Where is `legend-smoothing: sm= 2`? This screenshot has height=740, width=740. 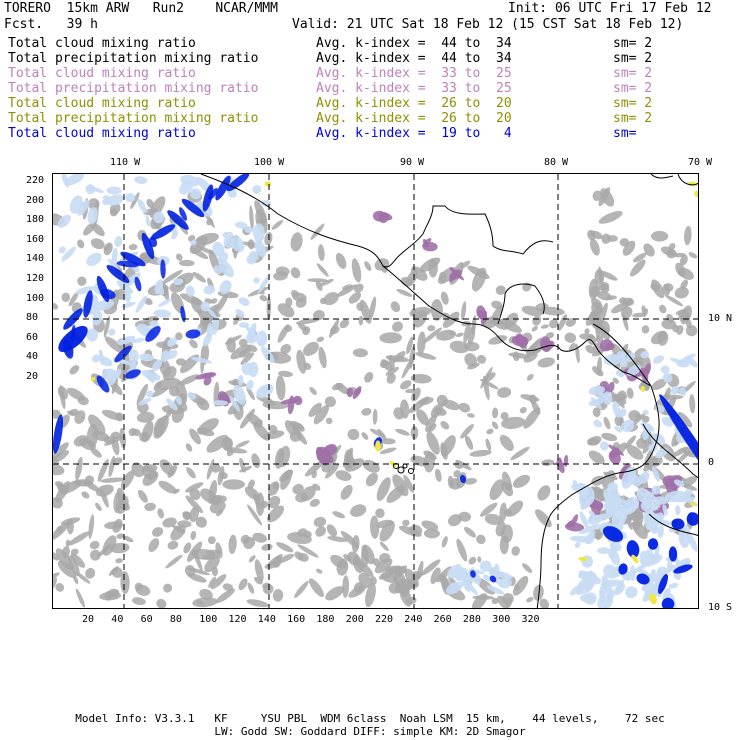 legend-smoothing: sm= 2 is located at coordinates (633, 43).